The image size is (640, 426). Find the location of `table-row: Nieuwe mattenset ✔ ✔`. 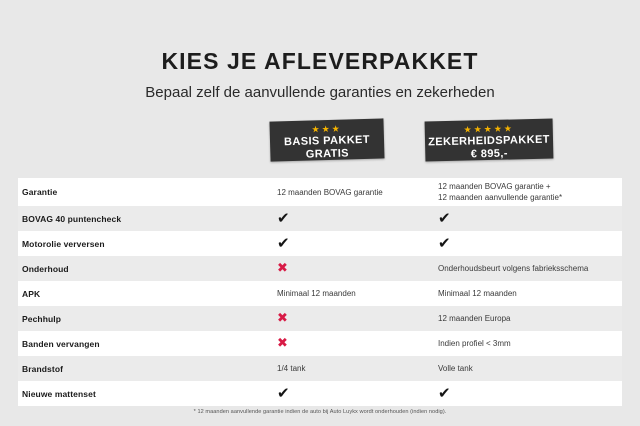

table-row: Nieuwe mattenset ✔ ✔ is located at coordinates (320, 393).